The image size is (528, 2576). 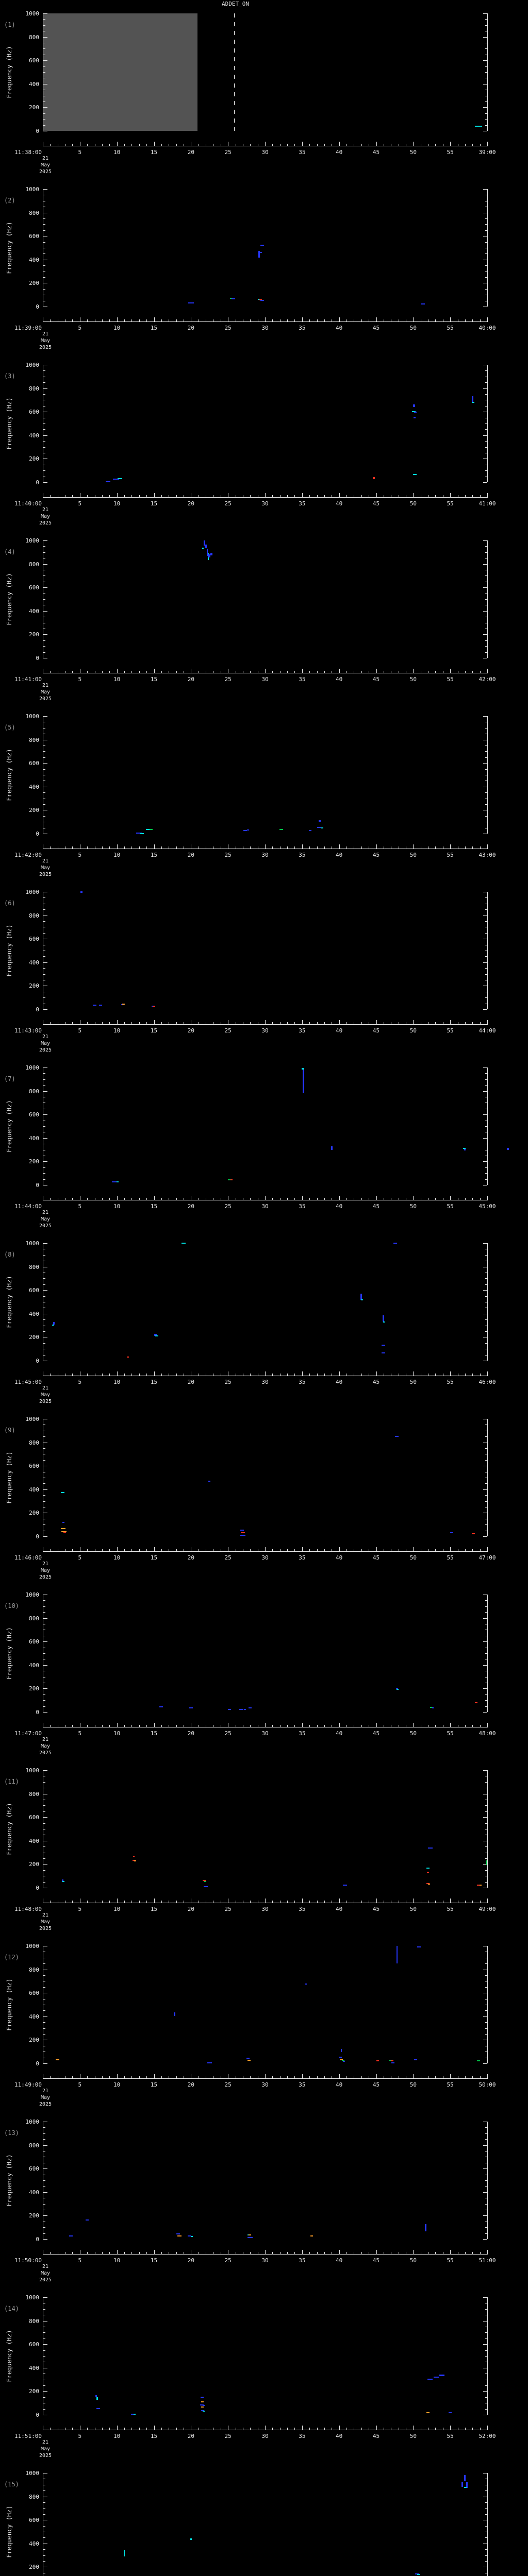 What do you see at coordinates (302, 1382) in the screenshot?
I see `x-tick-label: 35` at bounding box center [302, 1382].